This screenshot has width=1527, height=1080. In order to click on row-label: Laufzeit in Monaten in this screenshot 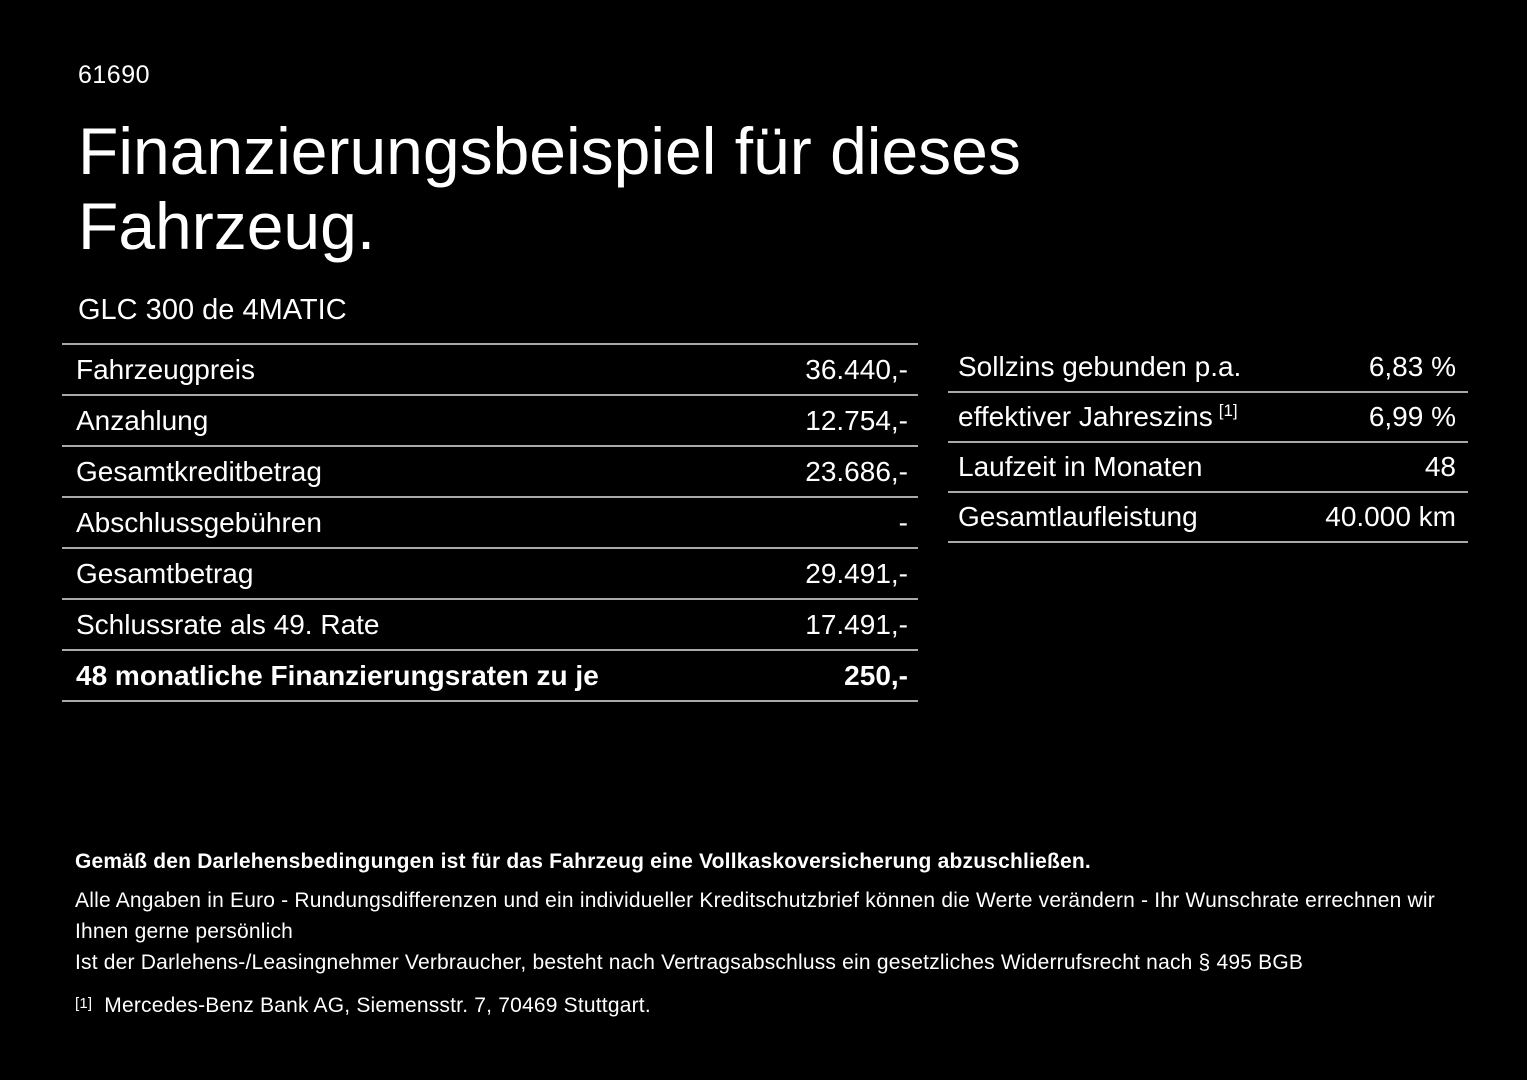, I will do `click(1080, 466)`.